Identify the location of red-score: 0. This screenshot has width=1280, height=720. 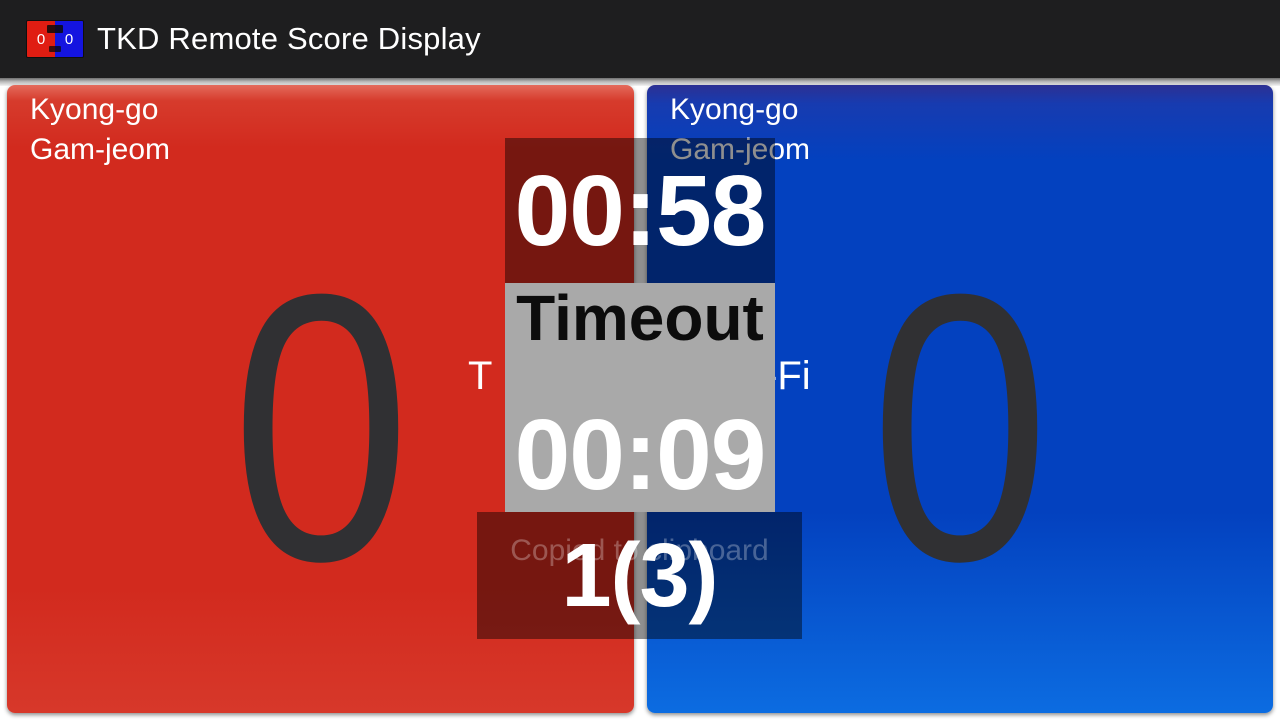
(320, 427).